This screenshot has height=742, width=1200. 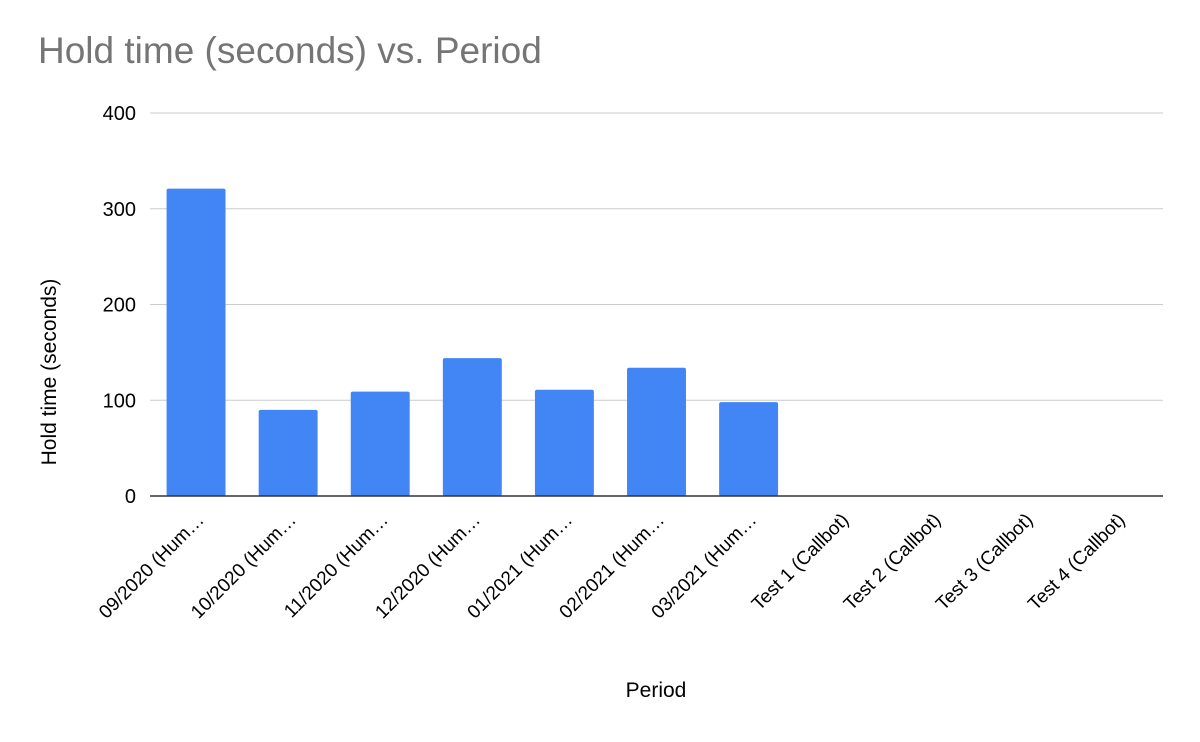 I want to click on y-tick-label: 200, so click(x=119, y=306).